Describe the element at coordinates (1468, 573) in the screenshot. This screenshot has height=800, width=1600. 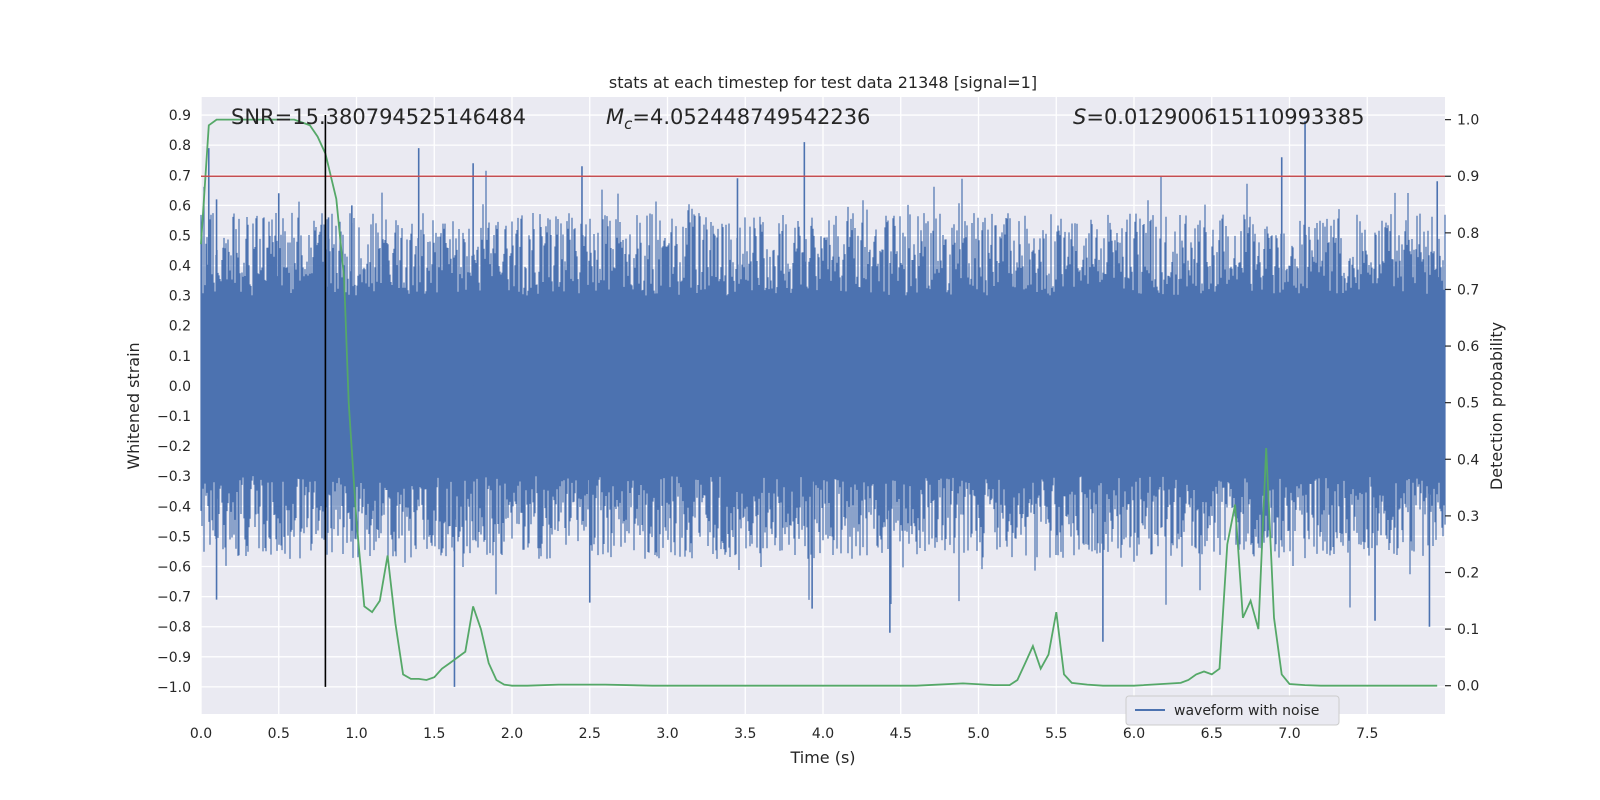
I see `y2-tick-label: 0.2` at that location.